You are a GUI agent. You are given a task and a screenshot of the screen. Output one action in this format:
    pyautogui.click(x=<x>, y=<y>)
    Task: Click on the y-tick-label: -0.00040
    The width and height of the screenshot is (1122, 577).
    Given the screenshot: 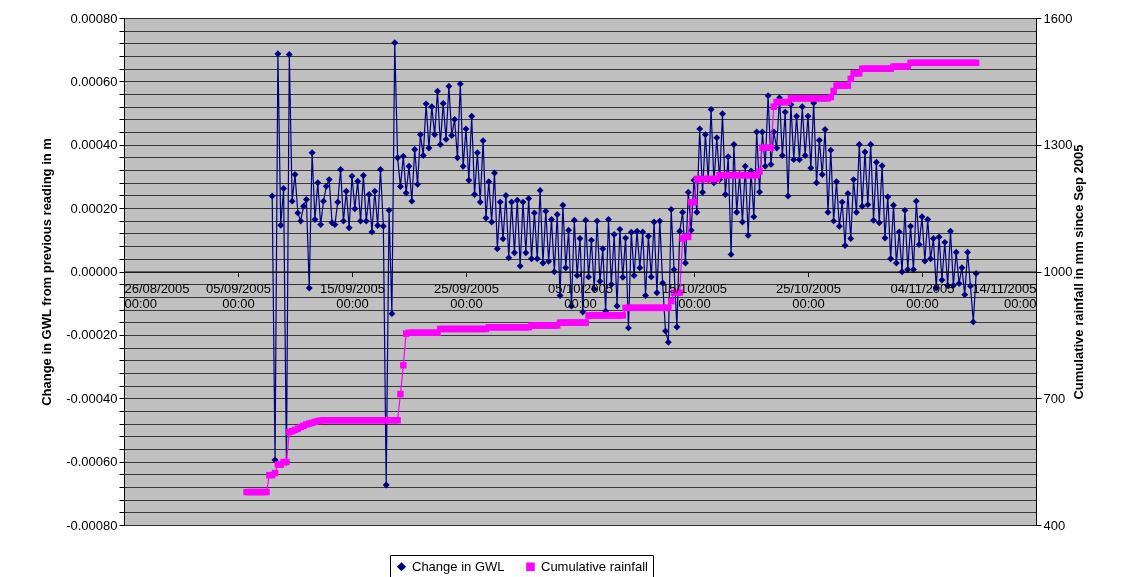 What is the action you would take?
    pyautogui.click(x=92, y=398)
    